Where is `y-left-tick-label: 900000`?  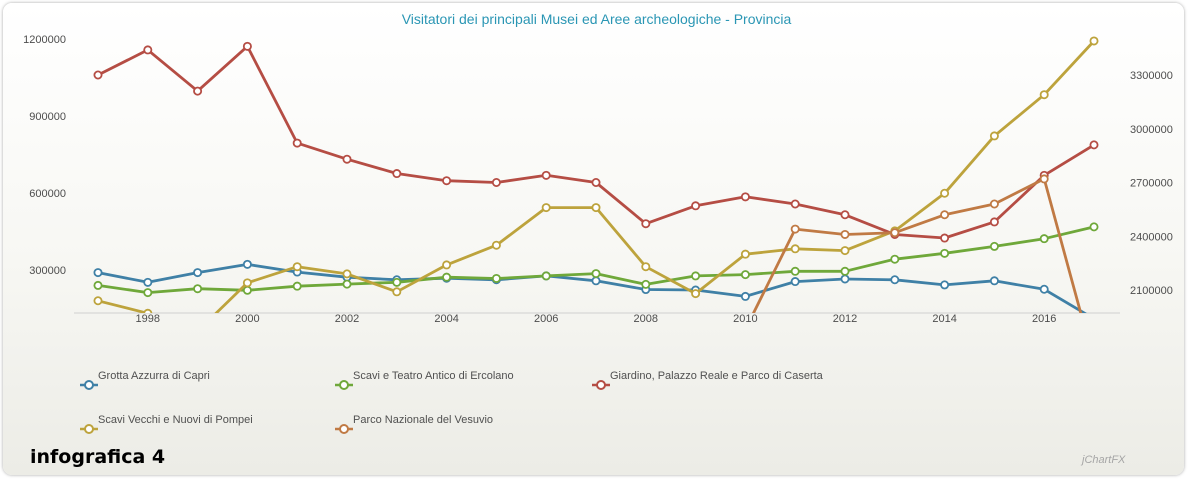 y-left-tick-label: 900000 is located at coordinates (47, 117).